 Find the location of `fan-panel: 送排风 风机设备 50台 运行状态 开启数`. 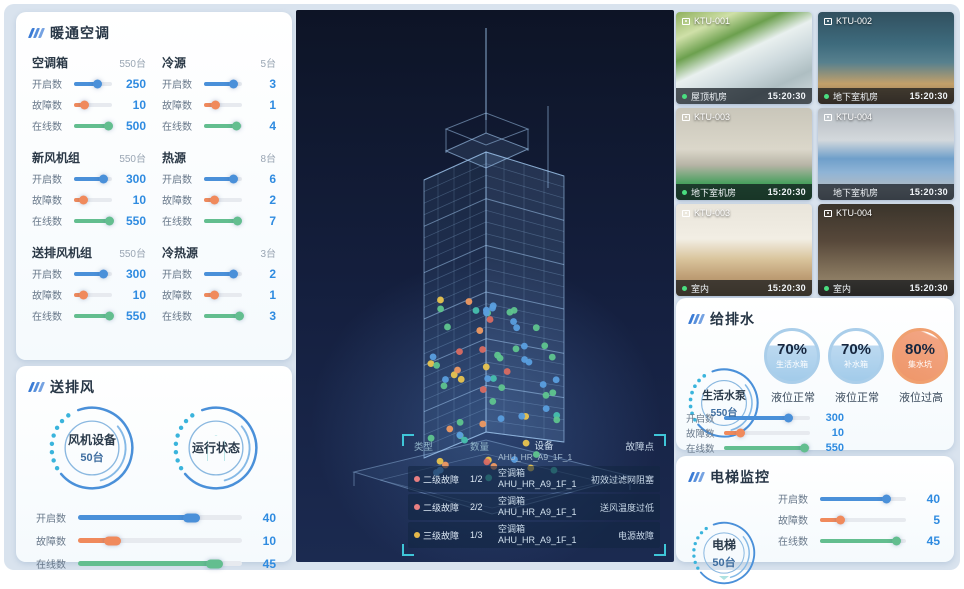

fan-panel: 送排风 风机设备 50台 运行状态 开启数 is located at coordinates (154, 468).